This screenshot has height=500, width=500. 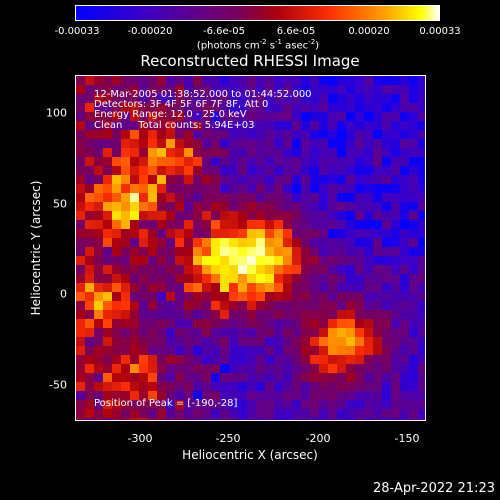 I want to click on colorbar-tick-label: 0.00033, so click(x=440, y=31).